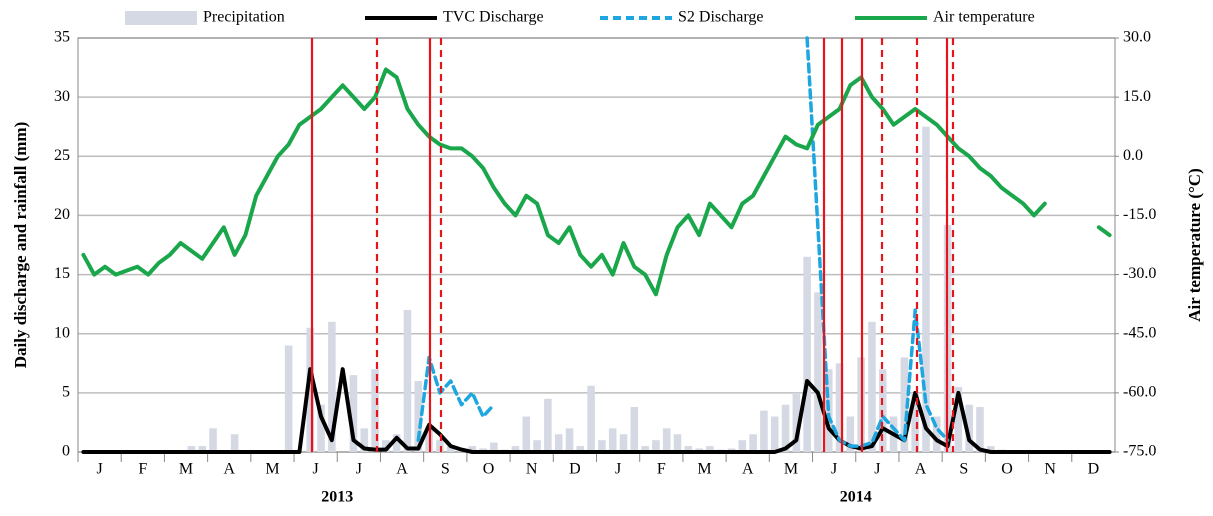 The height and width of the screenshot is (516, 1213). I want to click on year-label: 2013, so click(337, 497).